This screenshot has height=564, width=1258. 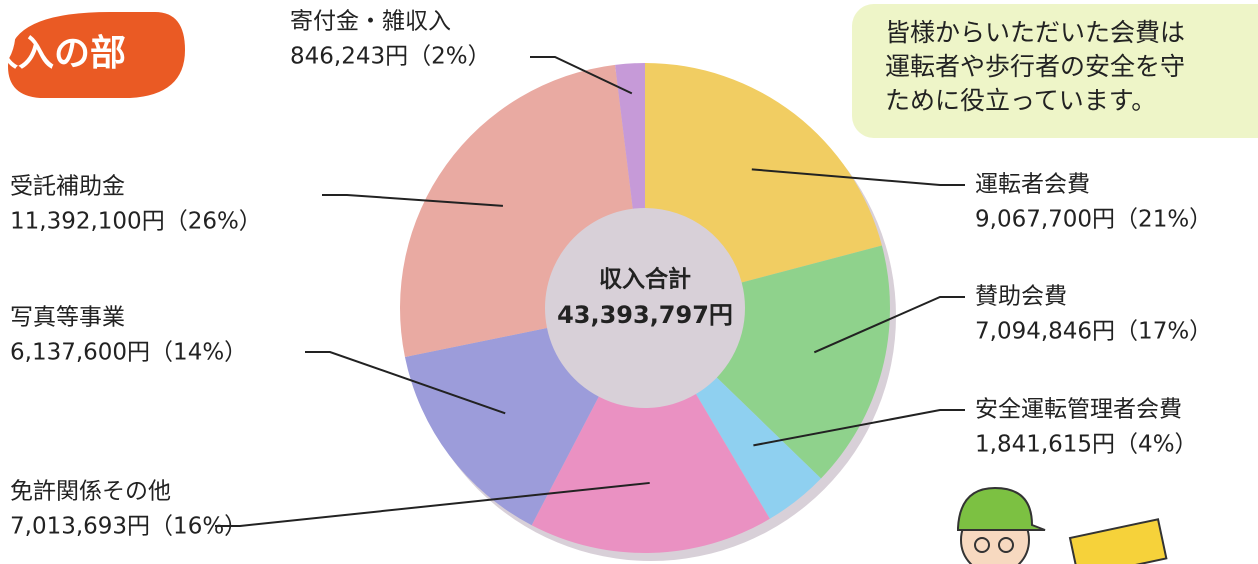 I want to click on category-label: 免許関係その他, so click(x=90, y=492).